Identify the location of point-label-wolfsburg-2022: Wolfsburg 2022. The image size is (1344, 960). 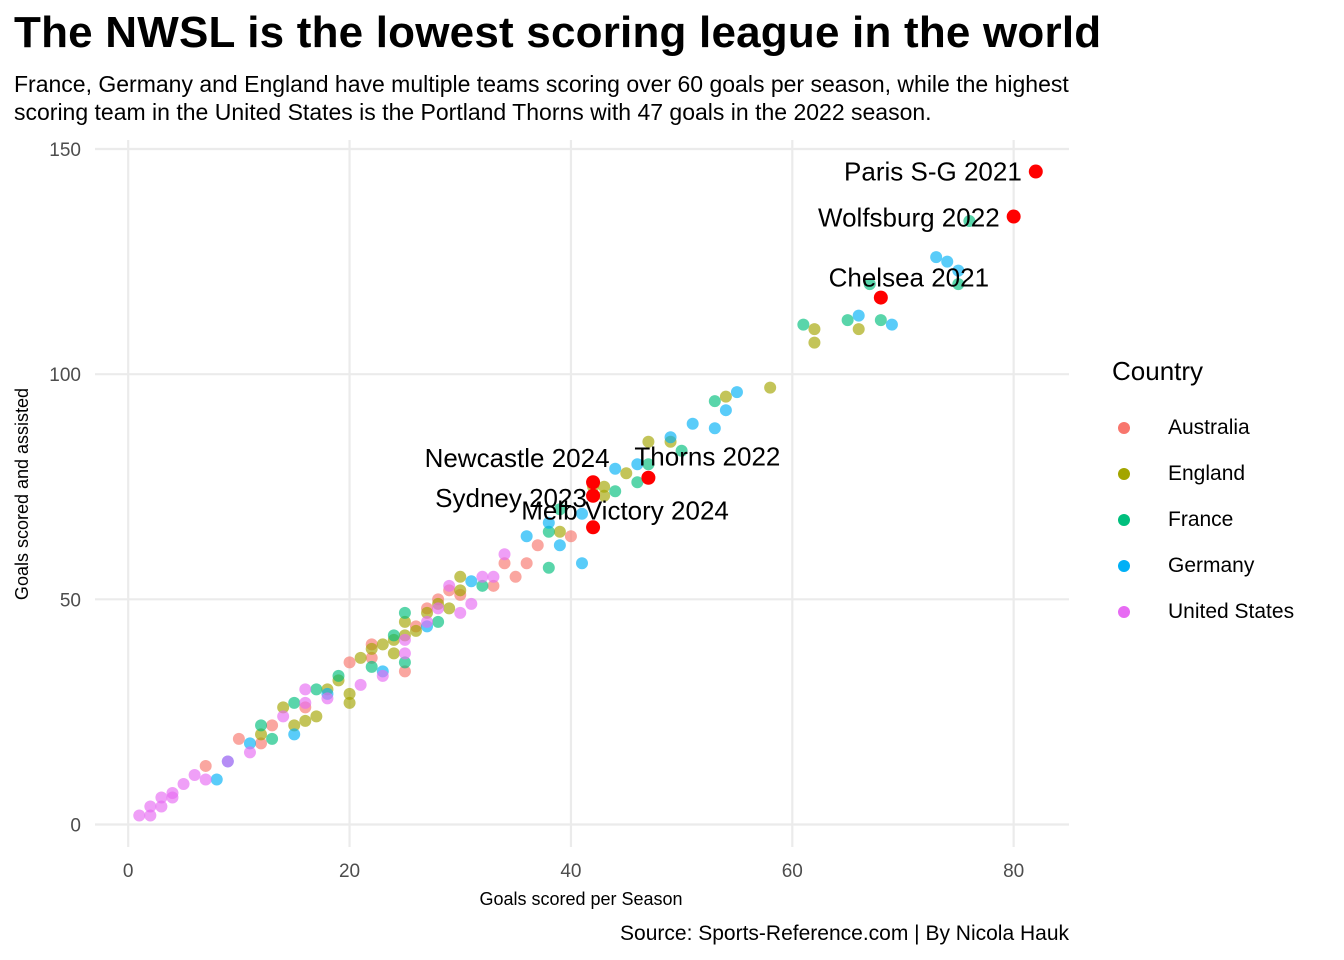
(909, 218).